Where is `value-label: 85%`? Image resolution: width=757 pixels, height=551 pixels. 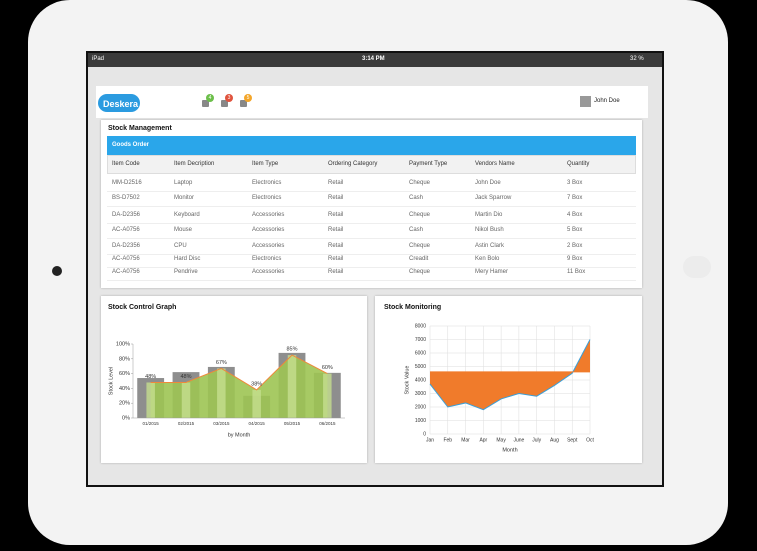 value-label: 85% is located at coordinates (291, 350).